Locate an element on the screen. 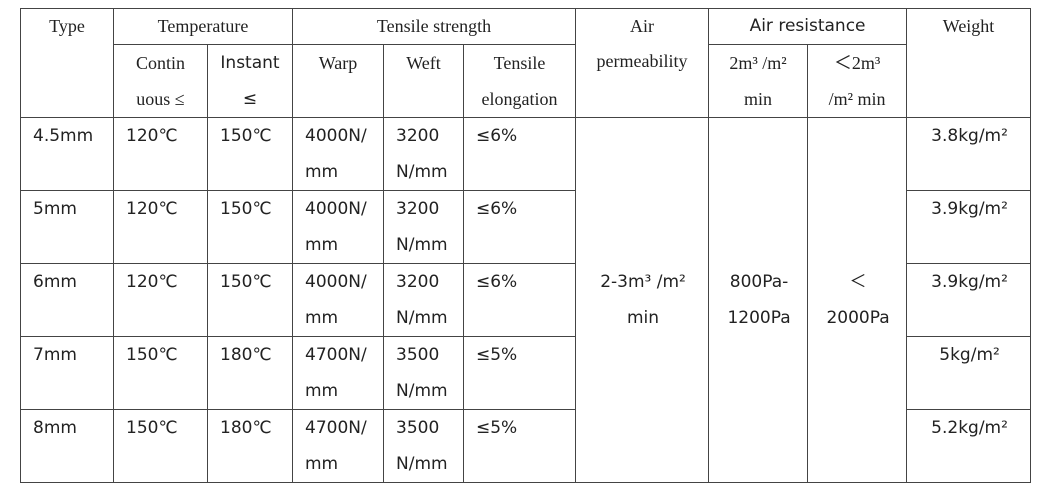 The image size is (1060, 489). table-cell: 5.2kg/m² is located at coordinates (969, 446).